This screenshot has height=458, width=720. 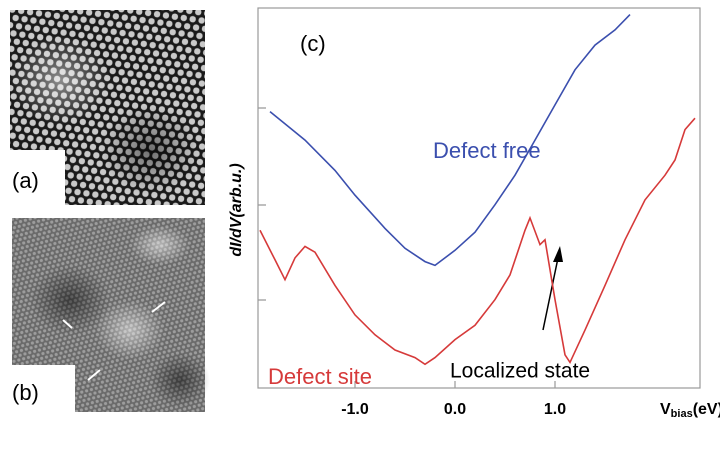 I want to click on axis-tick, so click(x=262, y=204).